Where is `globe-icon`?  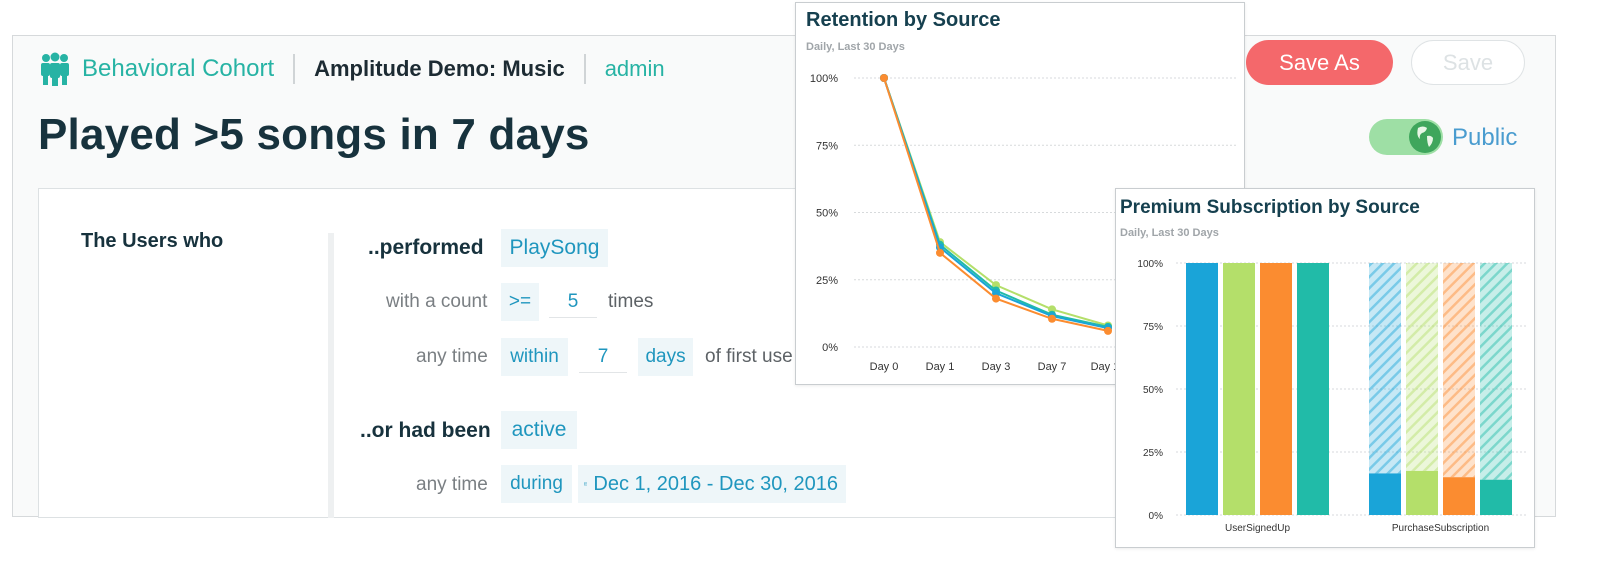 globe-icon is located at coordinates (1425, 137).